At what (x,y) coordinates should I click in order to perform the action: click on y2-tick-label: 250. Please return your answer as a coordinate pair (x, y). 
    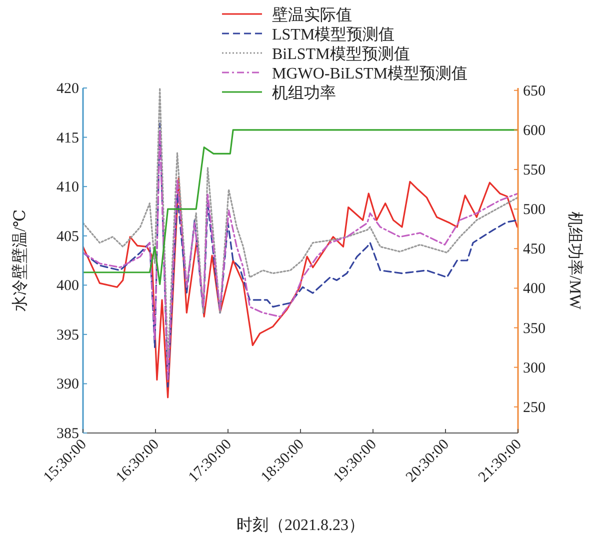
    Looking at the image, I should click on (534, 408).